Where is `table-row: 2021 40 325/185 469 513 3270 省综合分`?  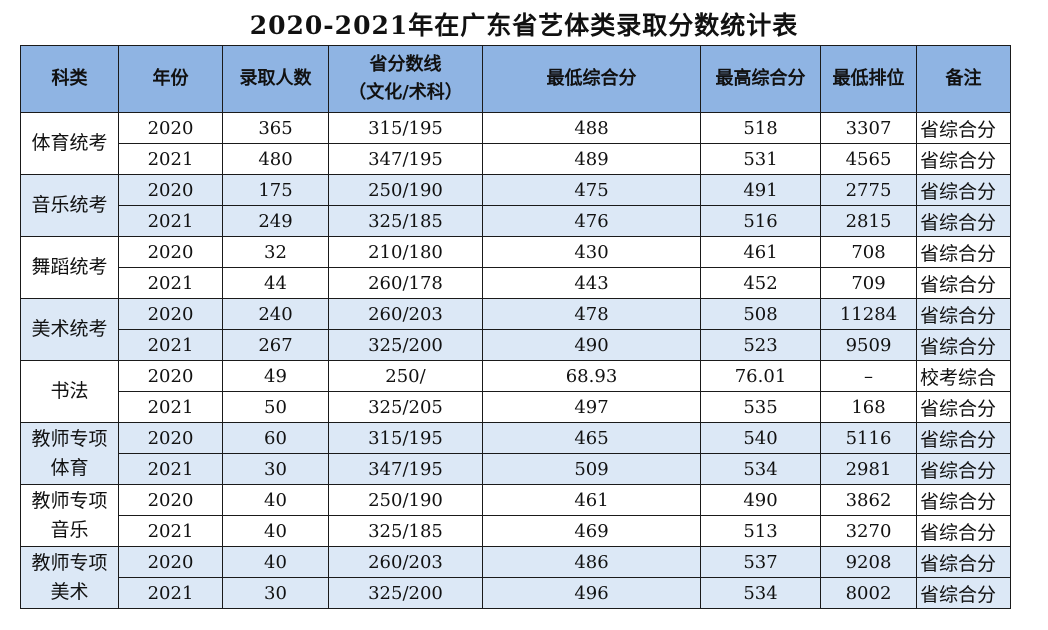 table-row: 2021 40 325/185 469 513 3270 省综合分 is located at coordinates (516, 531).